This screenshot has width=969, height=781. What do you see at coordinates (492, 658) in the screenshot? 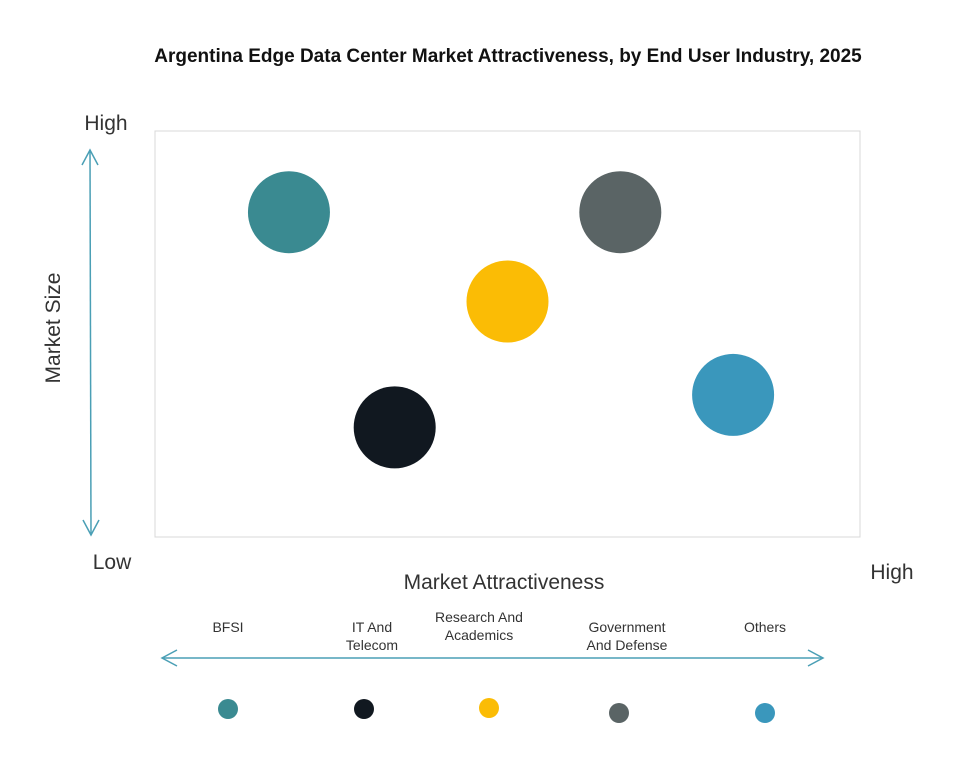
I see `legend-arrow` at bounding box center [492, 658].